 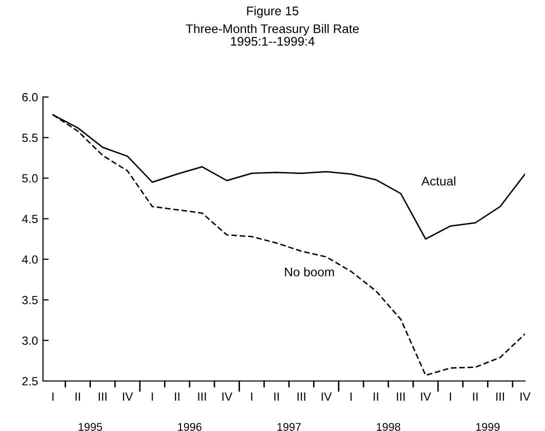 I want to click on y-tick-label: 3.0, so click(x=30, y=340).